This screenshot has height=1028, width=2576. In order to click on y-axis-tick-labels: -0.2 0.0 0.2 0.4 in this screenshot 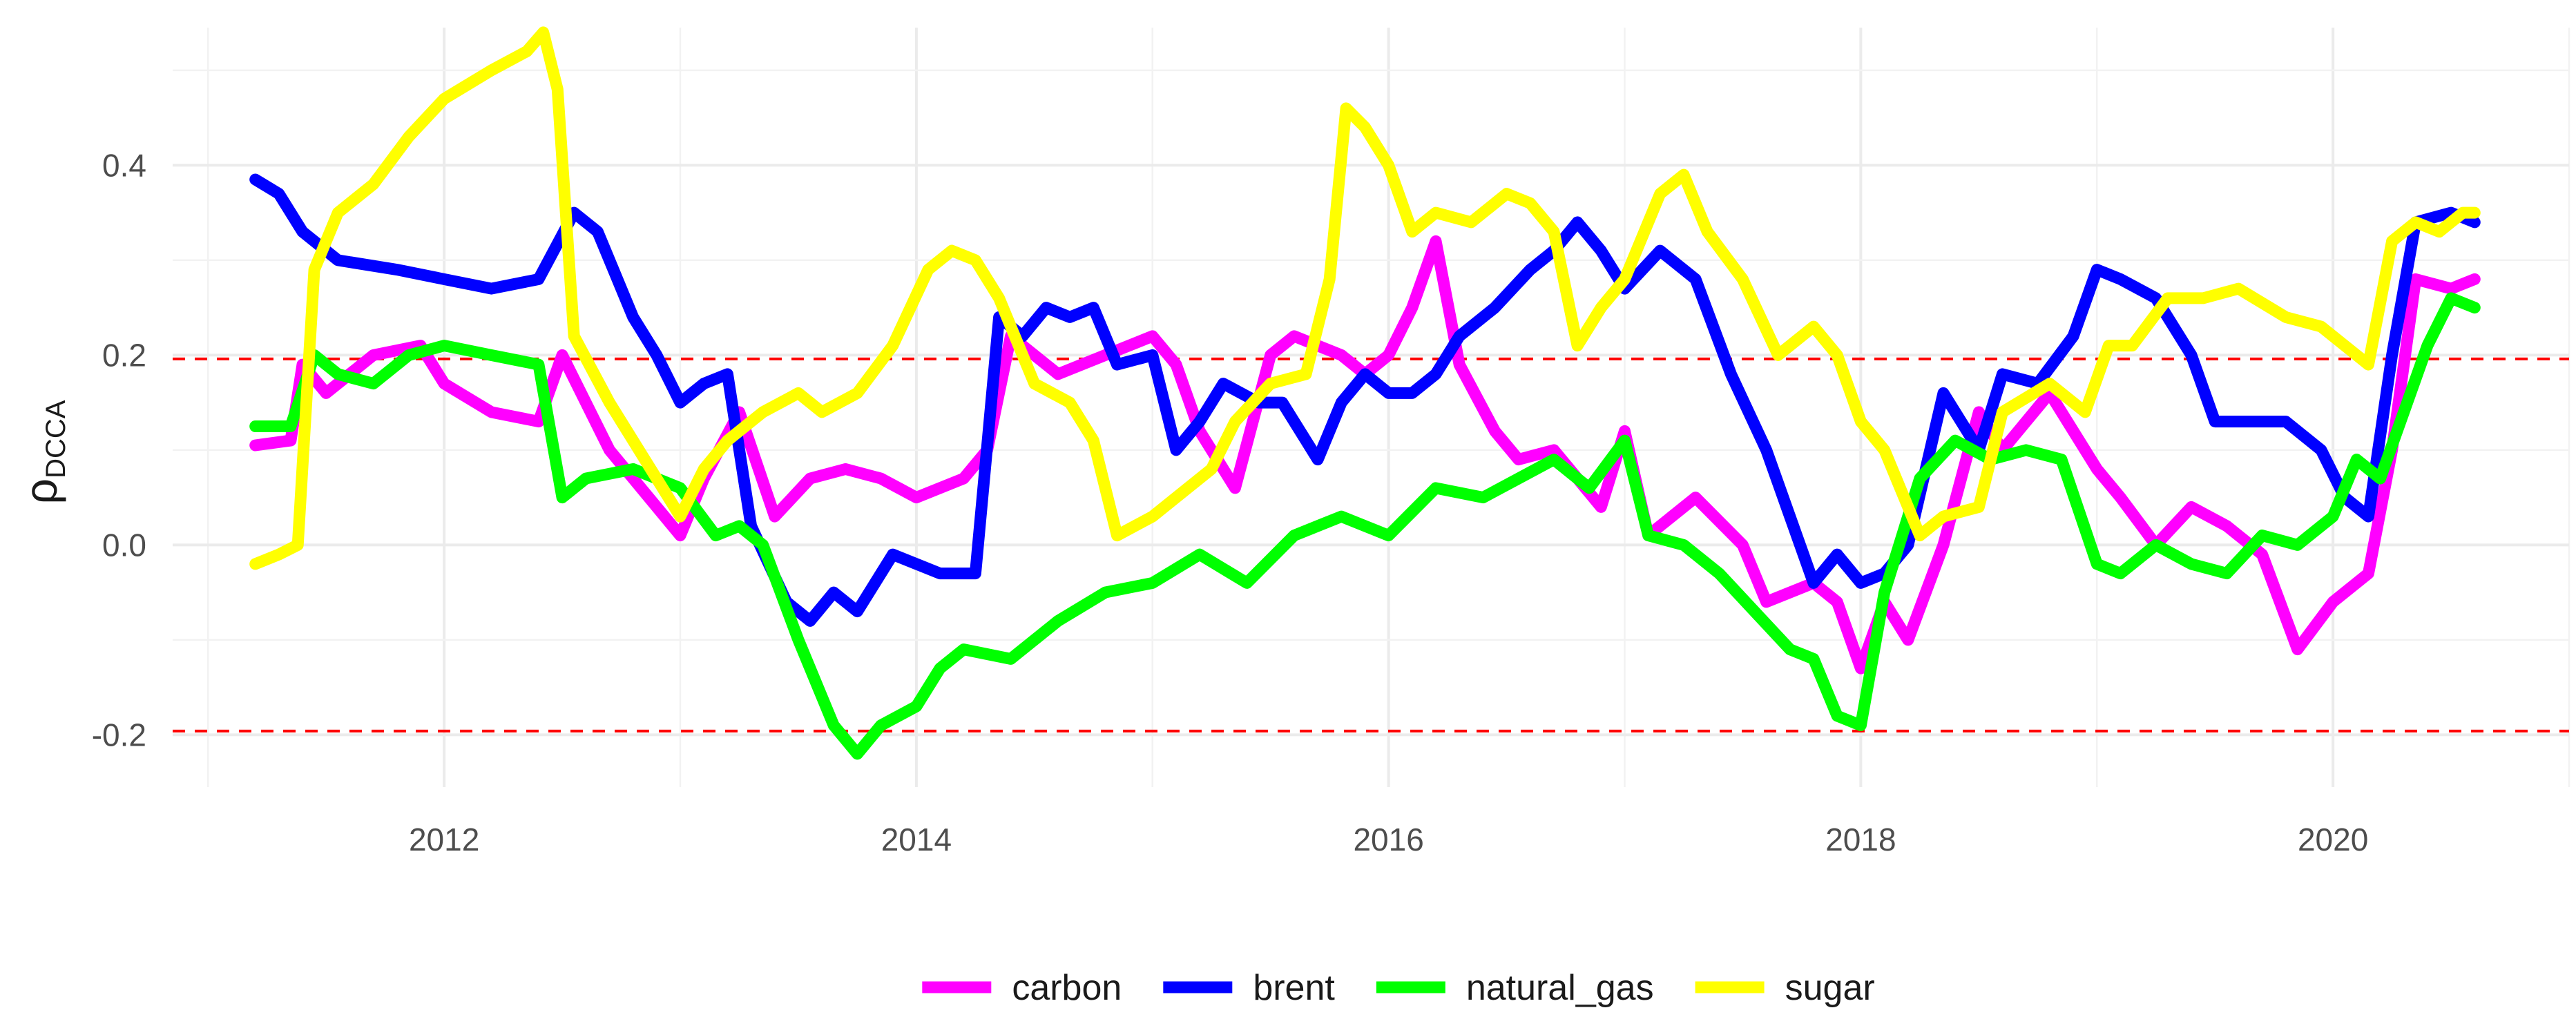, I will do `click(119, 450)`.